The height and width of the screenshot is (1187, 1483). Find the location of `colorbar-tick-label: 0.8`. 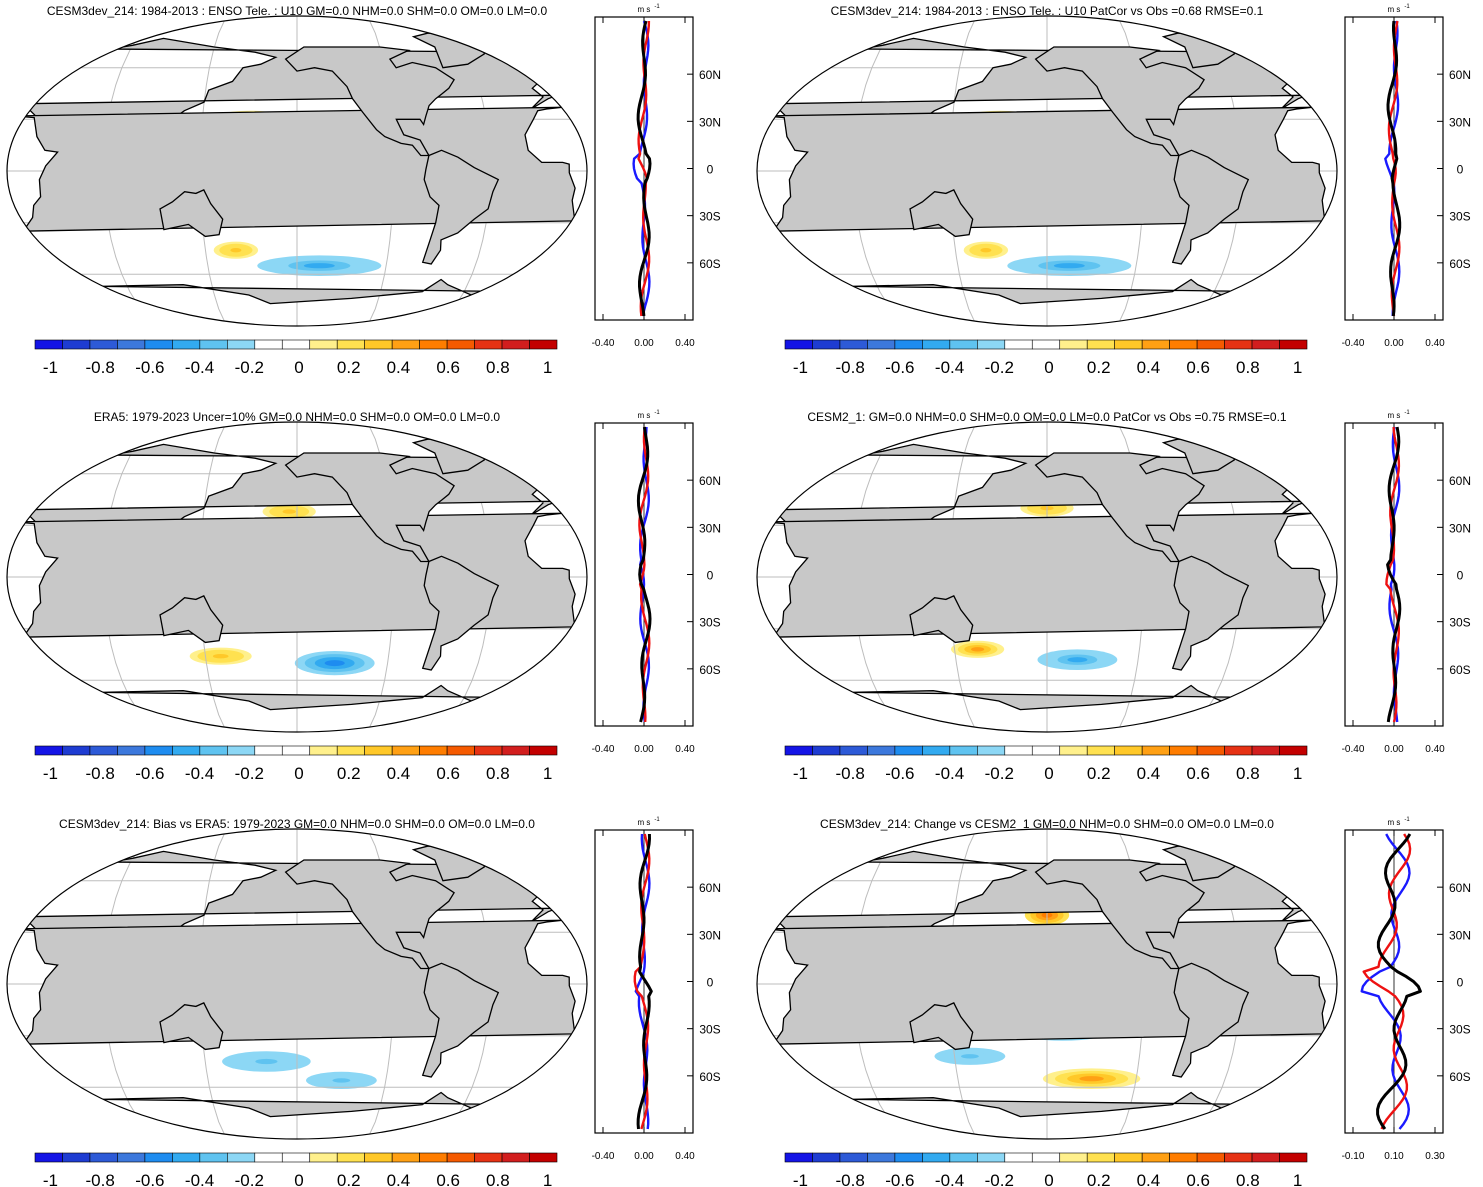

colorbar-tick-label: 0.8 is located at coordinates (498, 367).